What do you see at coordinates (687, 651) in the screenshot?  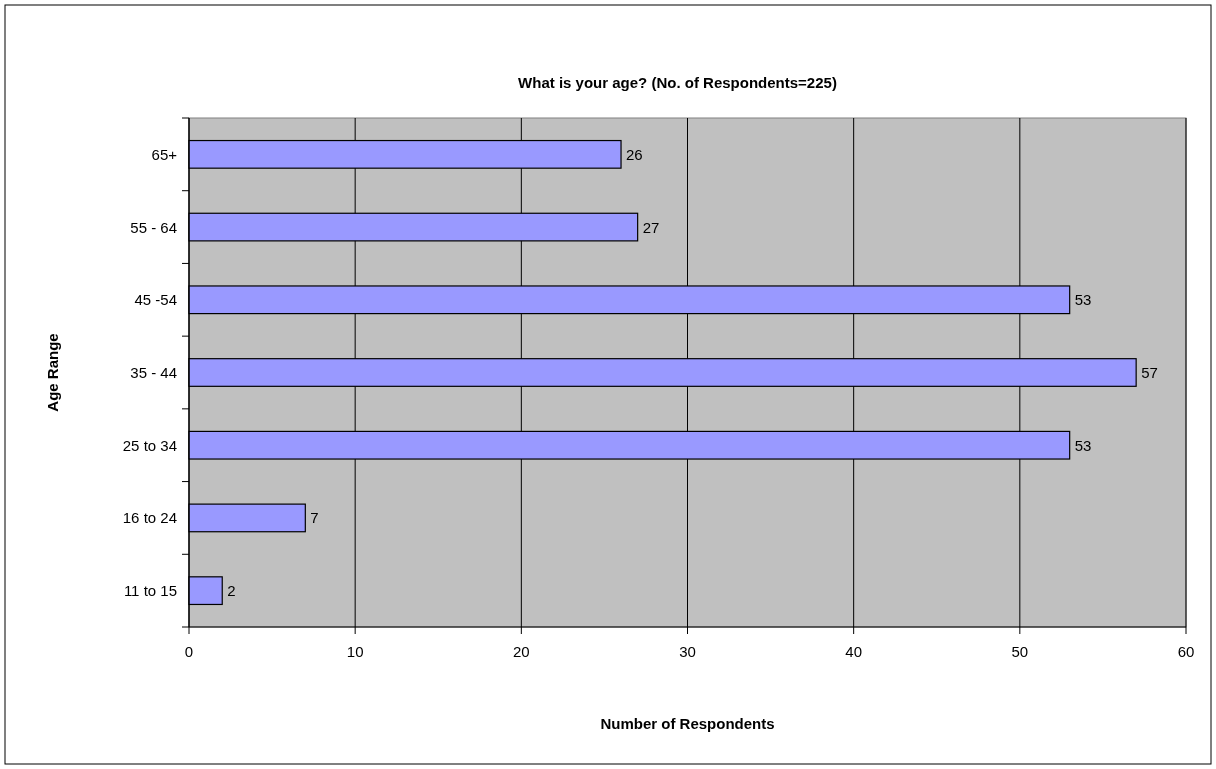 I see `x-tick-label: 30` at bounding box center [687, 651].